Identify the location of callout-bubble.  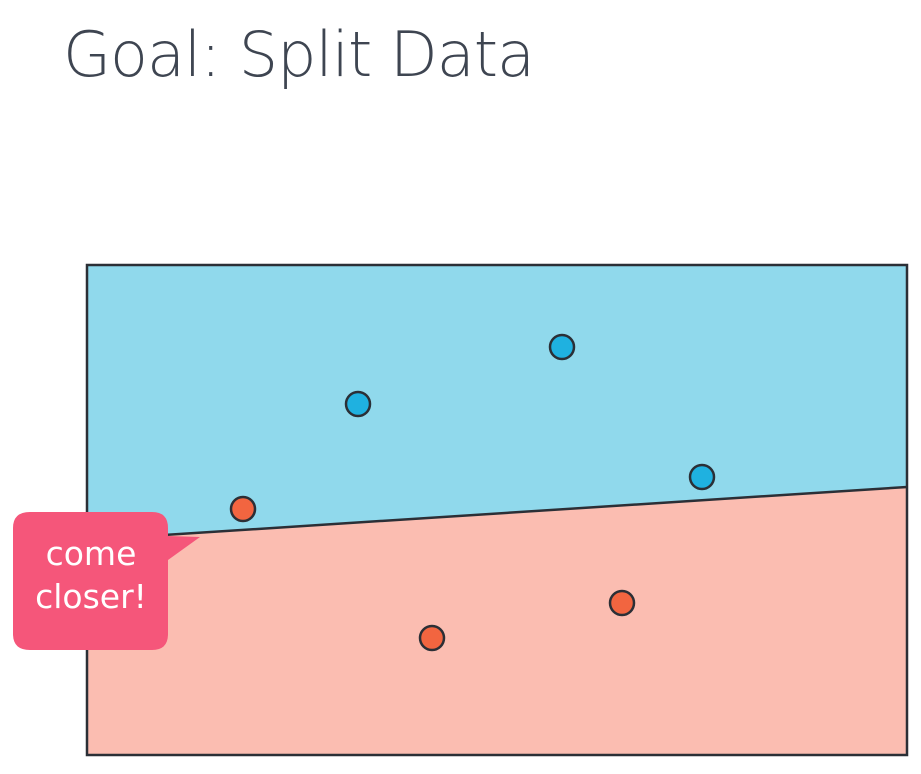
(106, 581).